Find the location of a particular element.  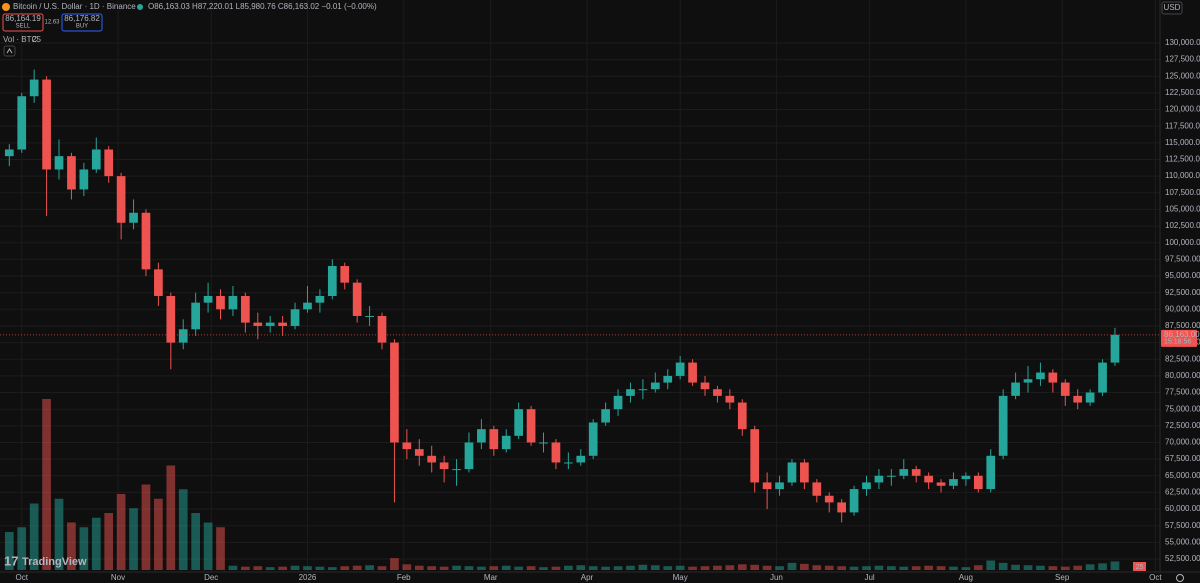

sell-price: 86,164.19 is located at coordinates (23, 18).